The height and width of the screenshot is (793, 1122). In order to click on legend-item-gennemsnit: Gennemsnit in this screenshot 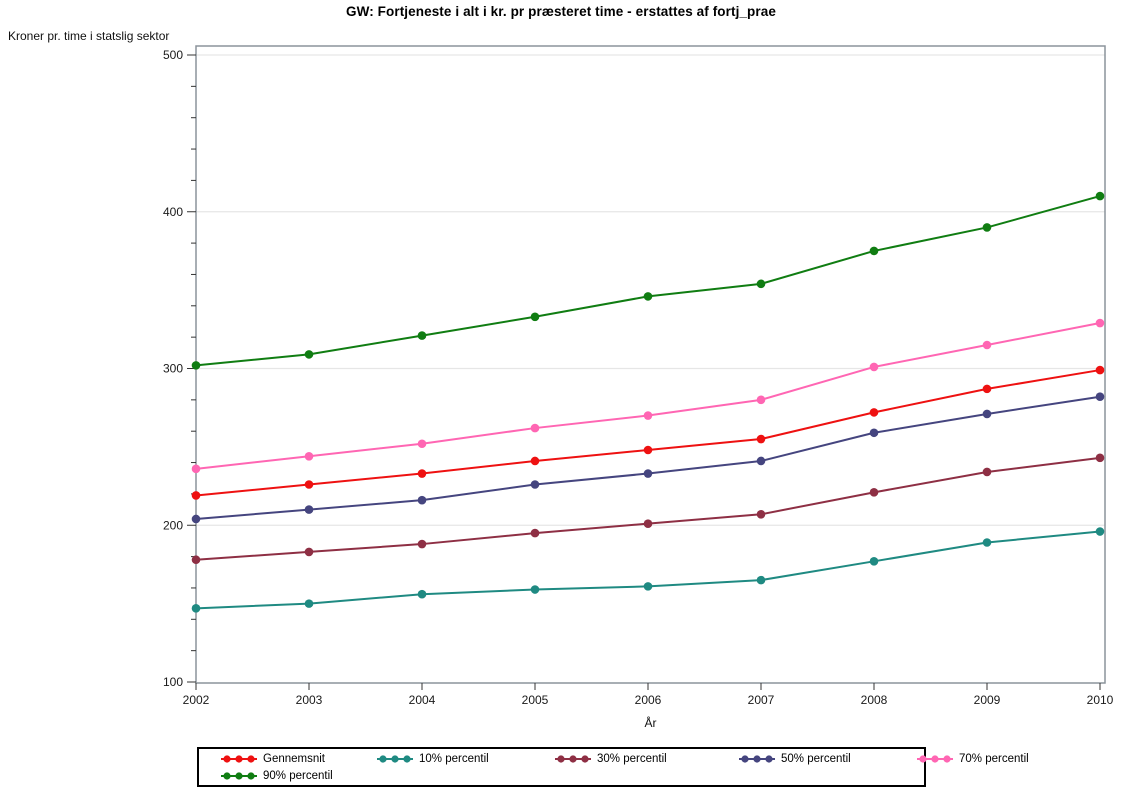, I will do `click(299, 759)`.